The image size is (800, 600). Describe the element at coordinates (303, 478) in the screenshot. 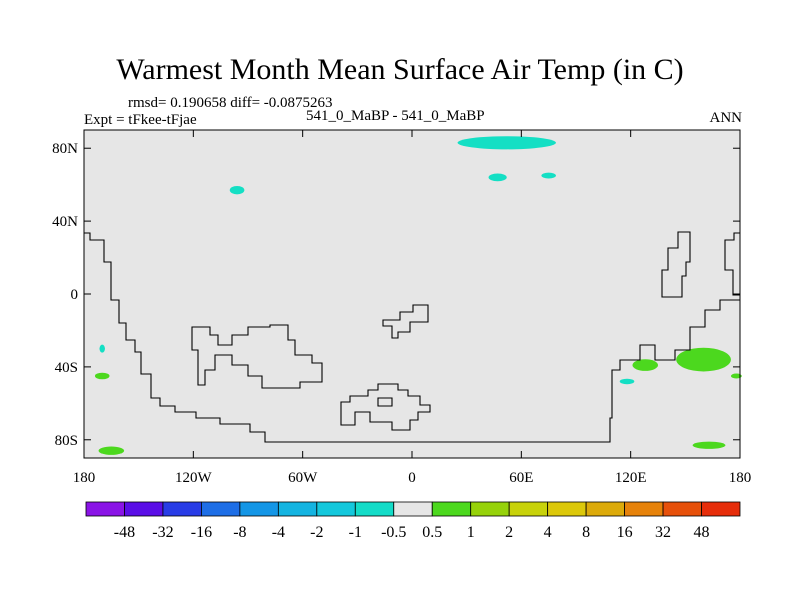

I see `x-tick-label-2: 60W` at that location.